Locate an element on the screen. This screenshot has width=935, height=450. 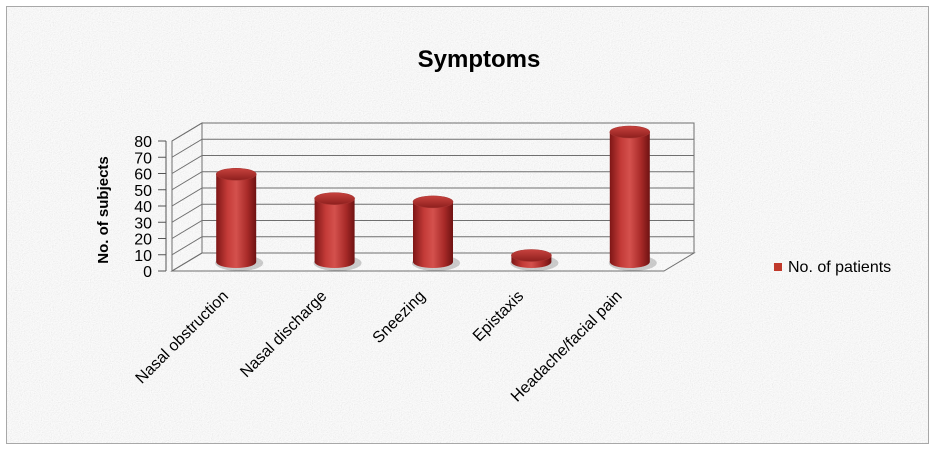
y-tick-label: 70 is located at coordinates (143, 158).